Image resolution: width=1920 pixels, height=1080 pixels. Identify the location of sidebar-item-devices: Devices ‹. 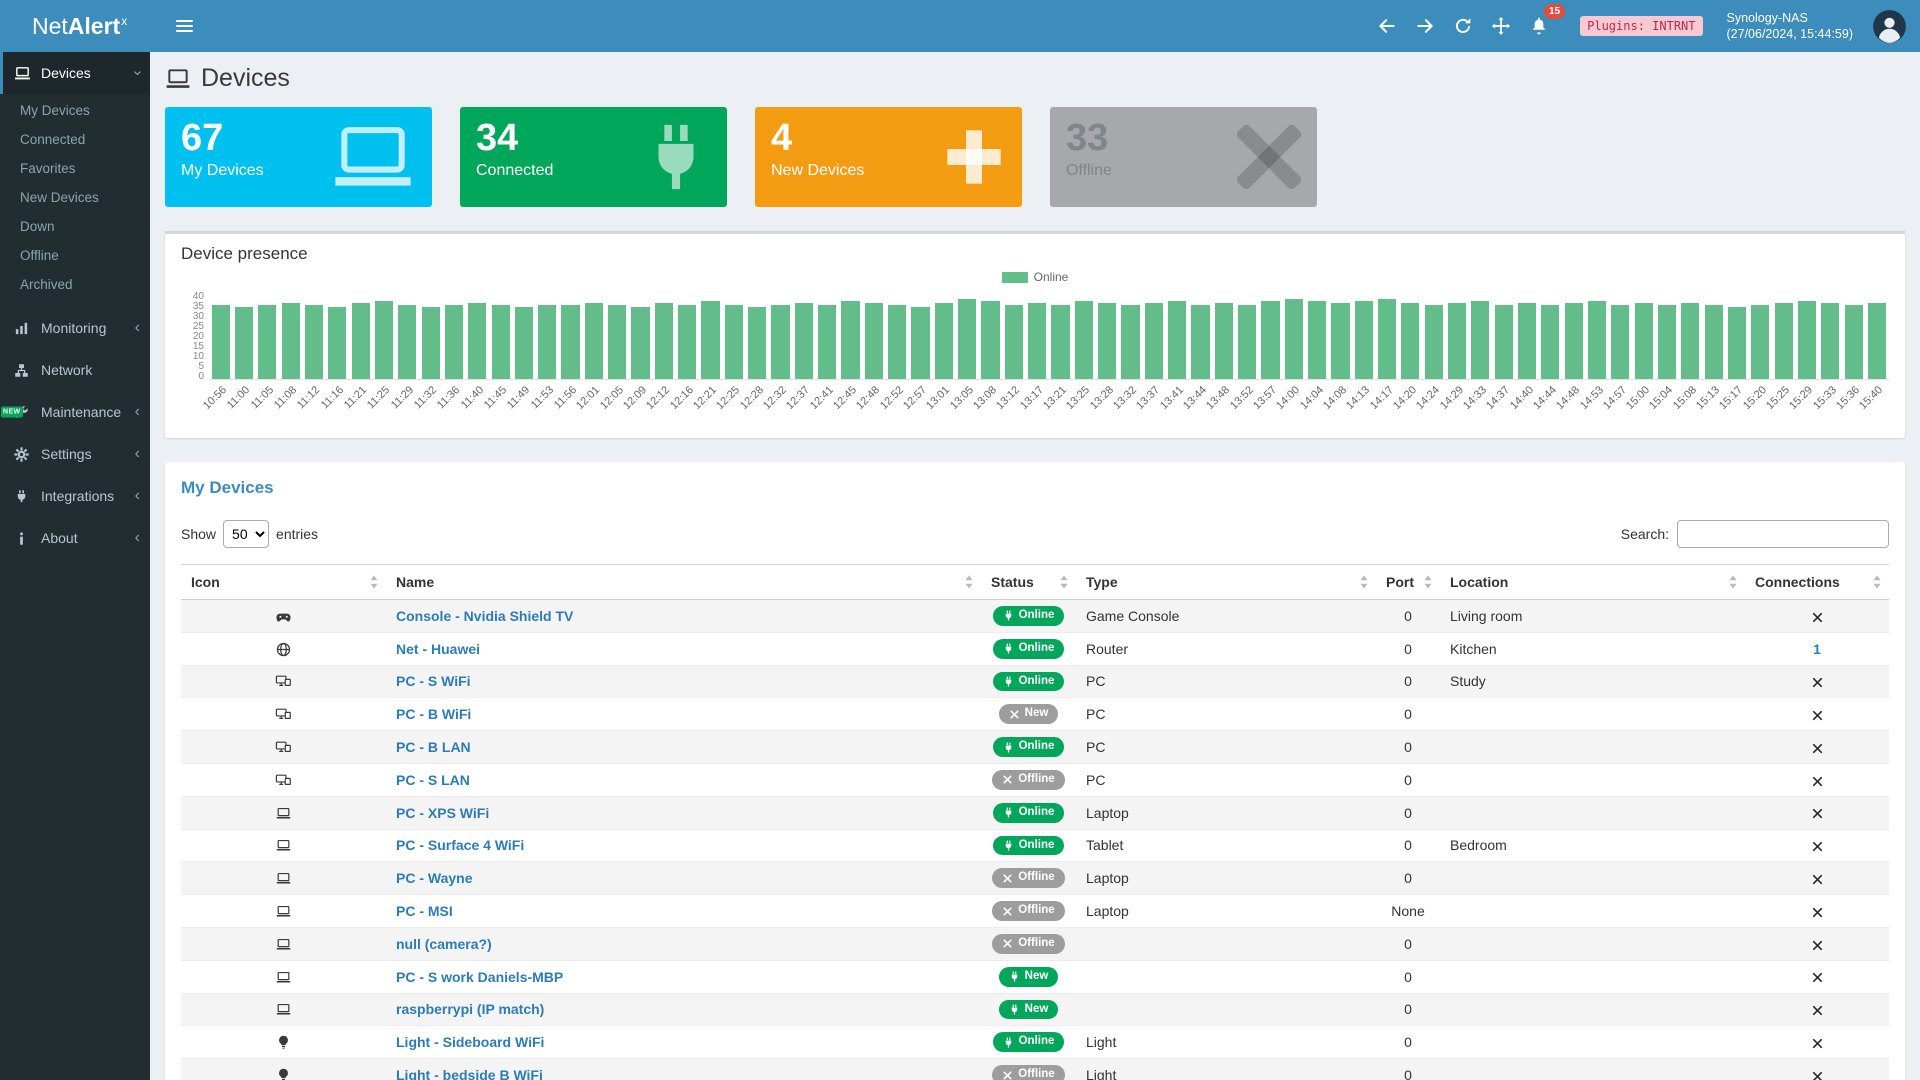
(75, 73).